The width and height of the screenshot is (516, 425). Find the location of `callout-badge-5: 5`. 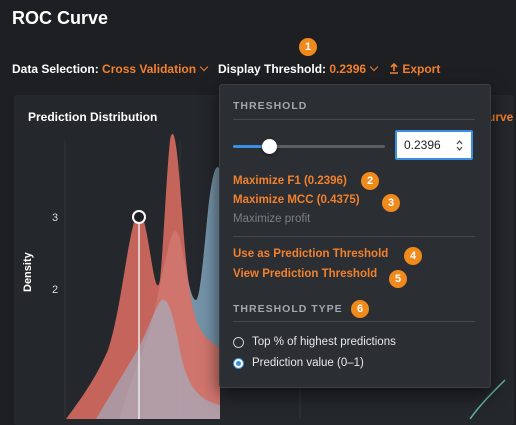

callout-badge-5: 5 is located at coordinates (398, 279).